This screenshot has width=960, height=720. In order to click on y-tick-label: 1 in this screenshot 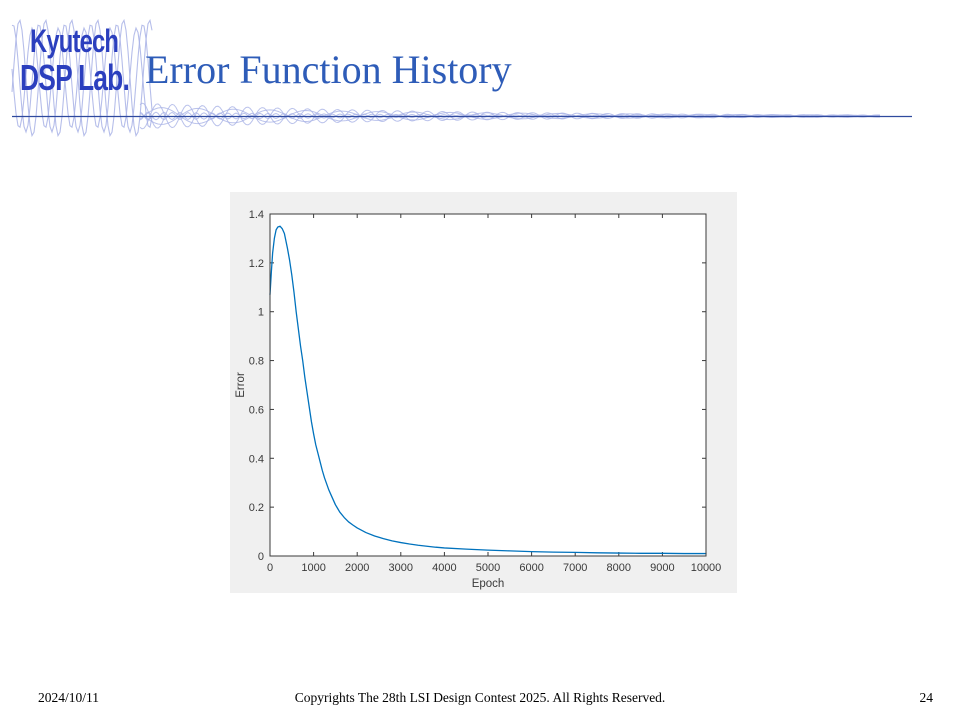, I will do `click(261, 313)`.